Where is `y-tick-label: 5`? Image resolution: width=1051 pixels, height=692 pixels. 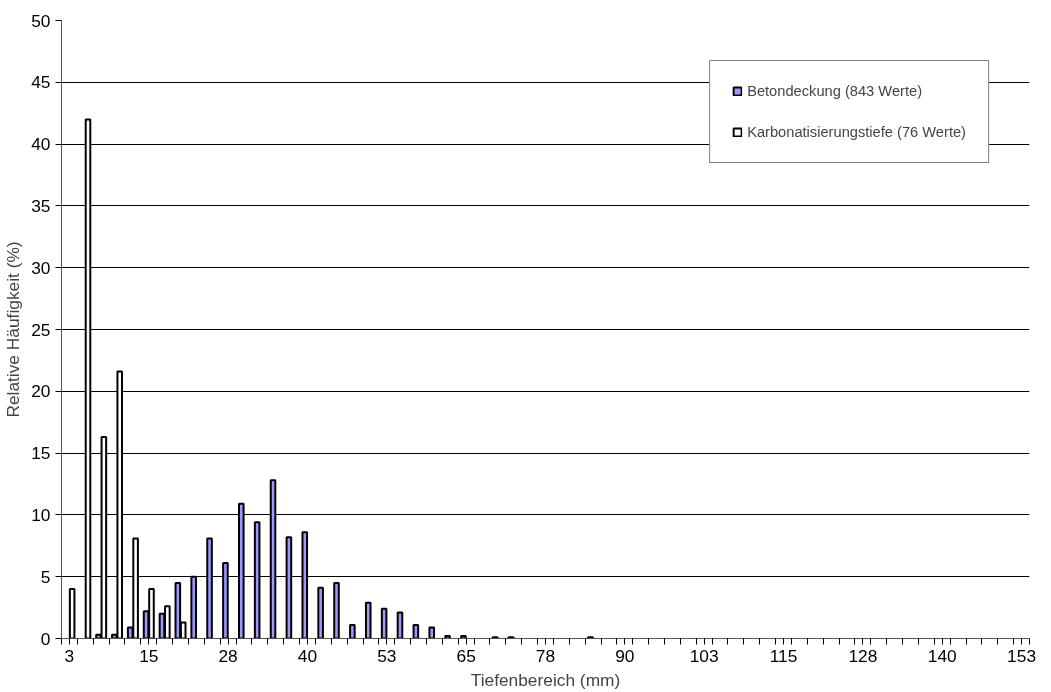 y-tick-label: 5 is located at coordinates (45, 576).